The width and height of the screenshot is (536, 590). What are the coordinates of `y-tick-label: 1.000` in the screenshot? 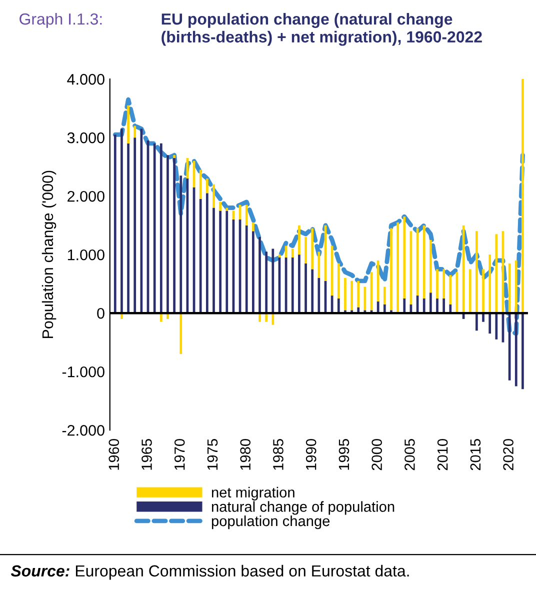 It's located at (86, 254).